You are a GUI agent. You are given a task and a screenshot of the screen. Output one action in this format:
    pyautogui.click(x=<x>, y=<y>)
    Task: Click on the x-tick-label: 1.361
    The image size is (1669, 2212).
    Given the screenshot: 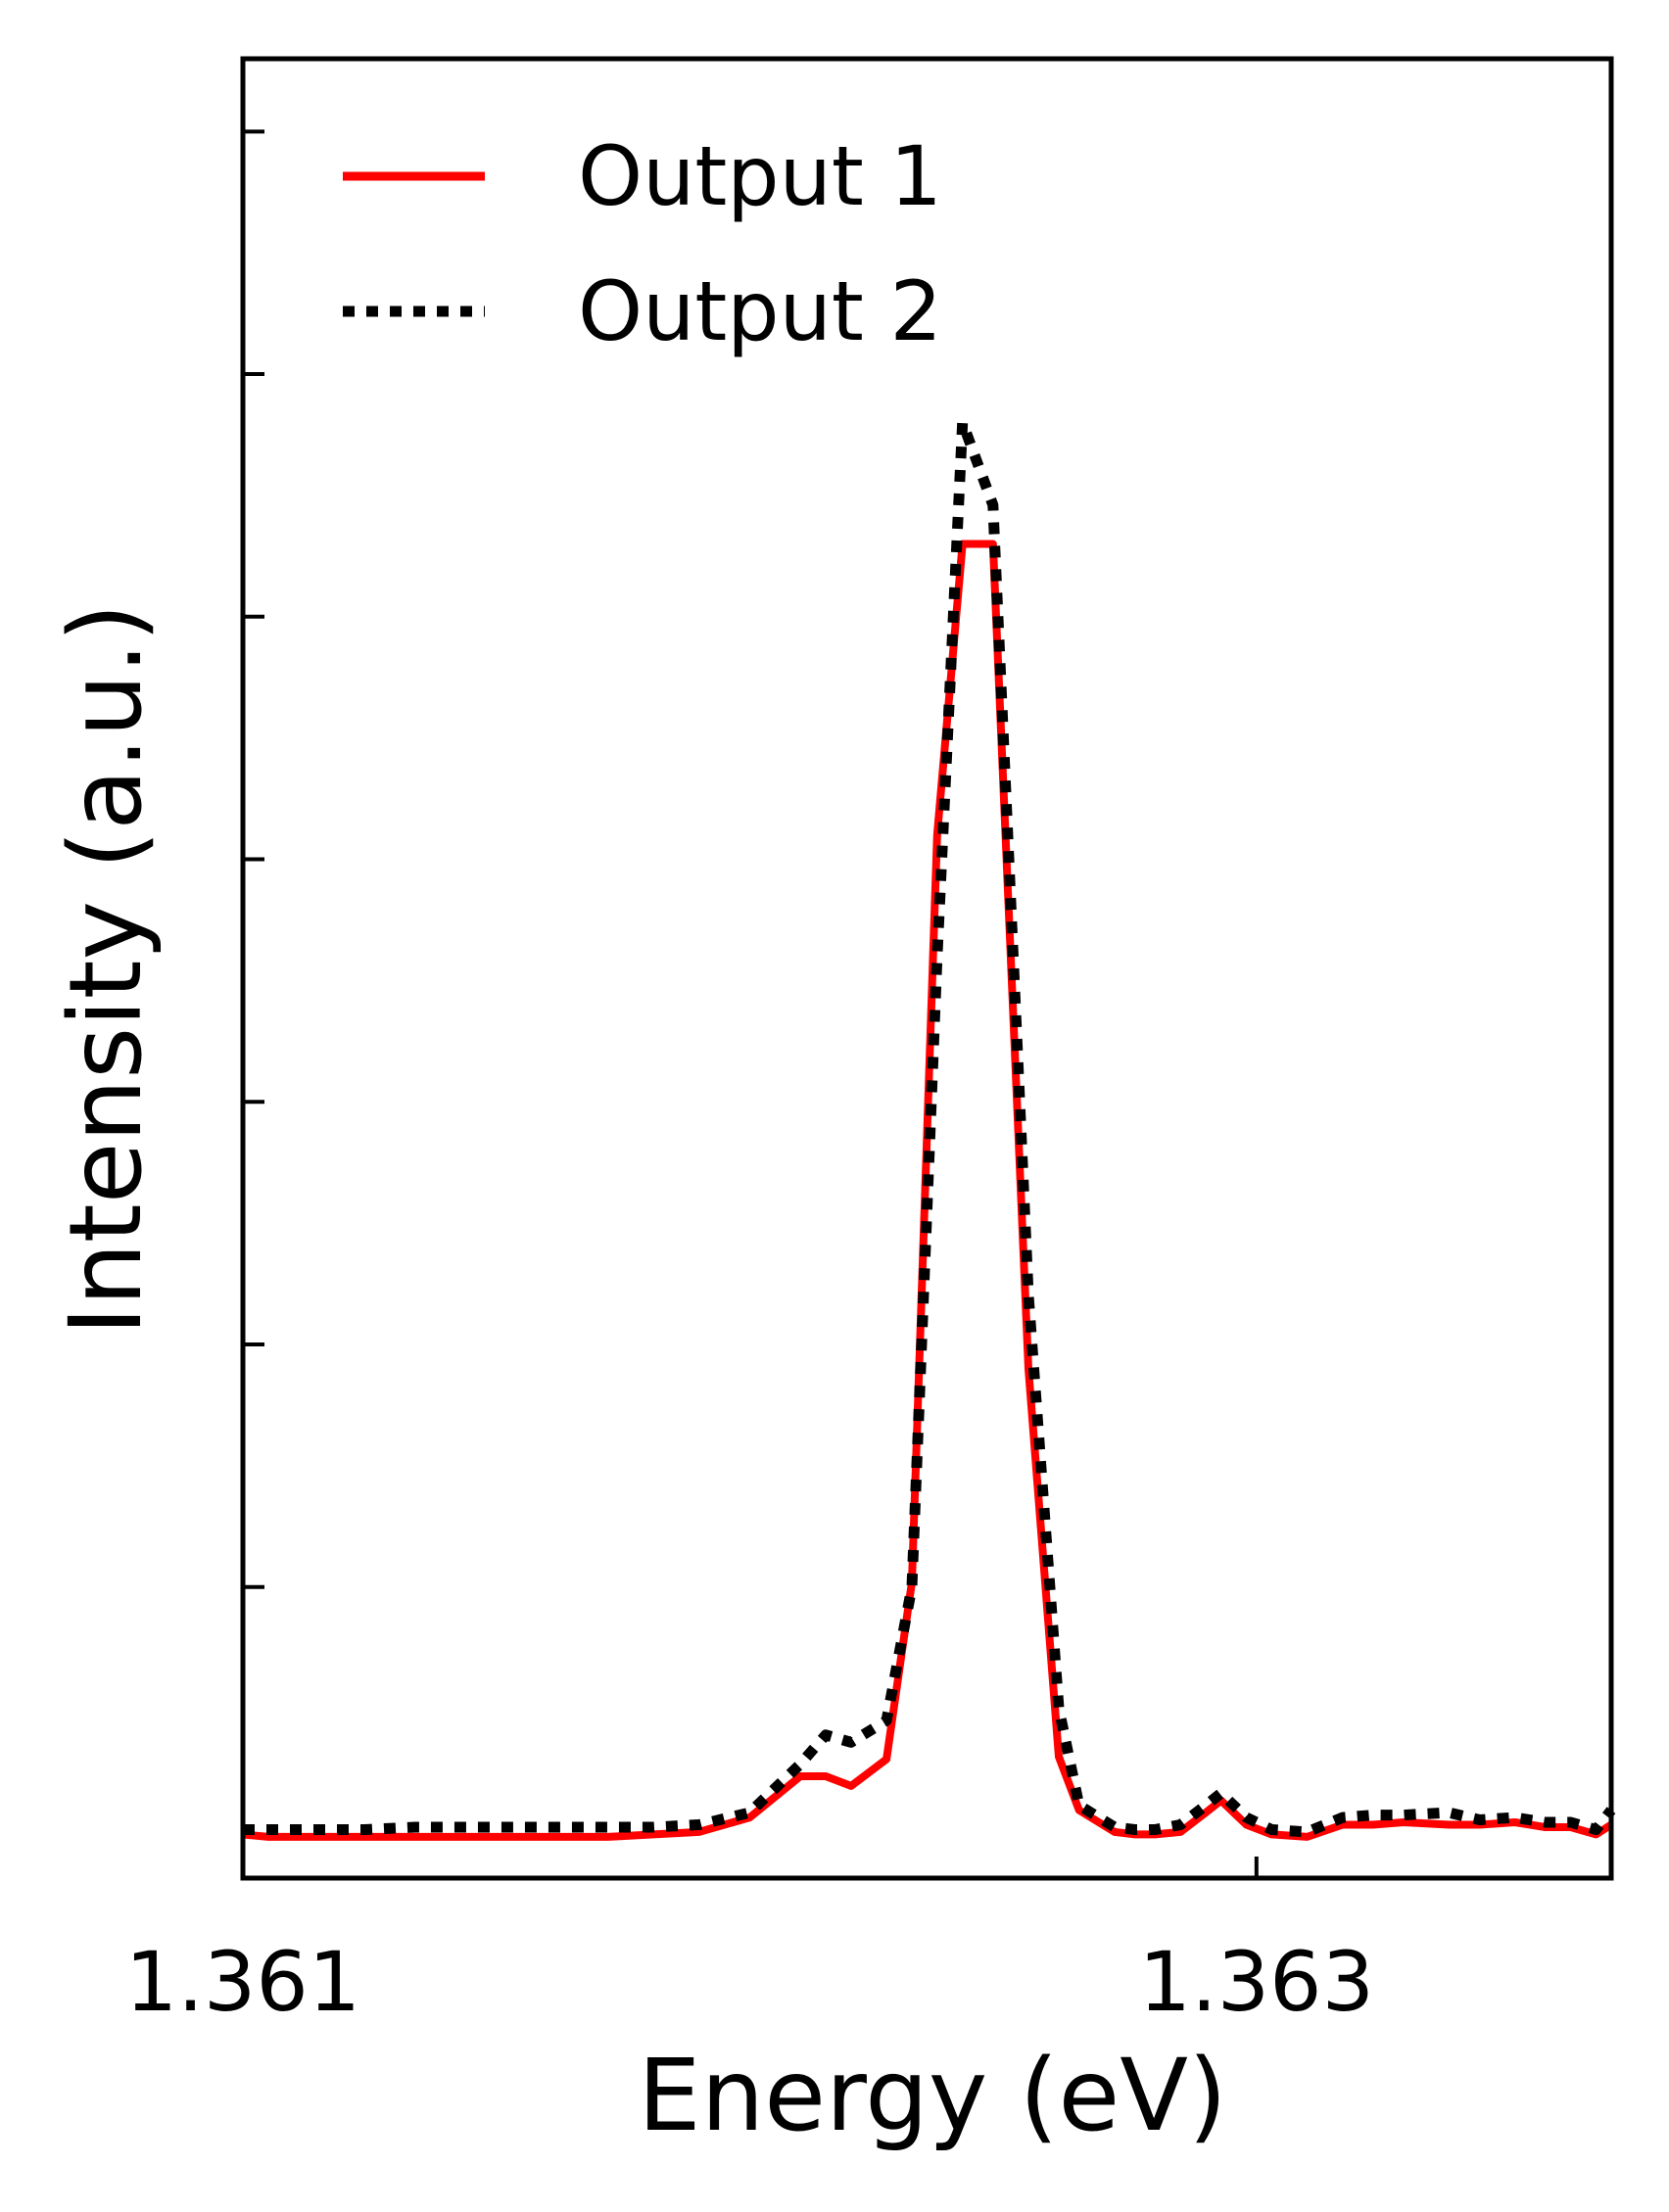 What is the action you would take?
    pyautogui.click(x=242, y=1982)
    